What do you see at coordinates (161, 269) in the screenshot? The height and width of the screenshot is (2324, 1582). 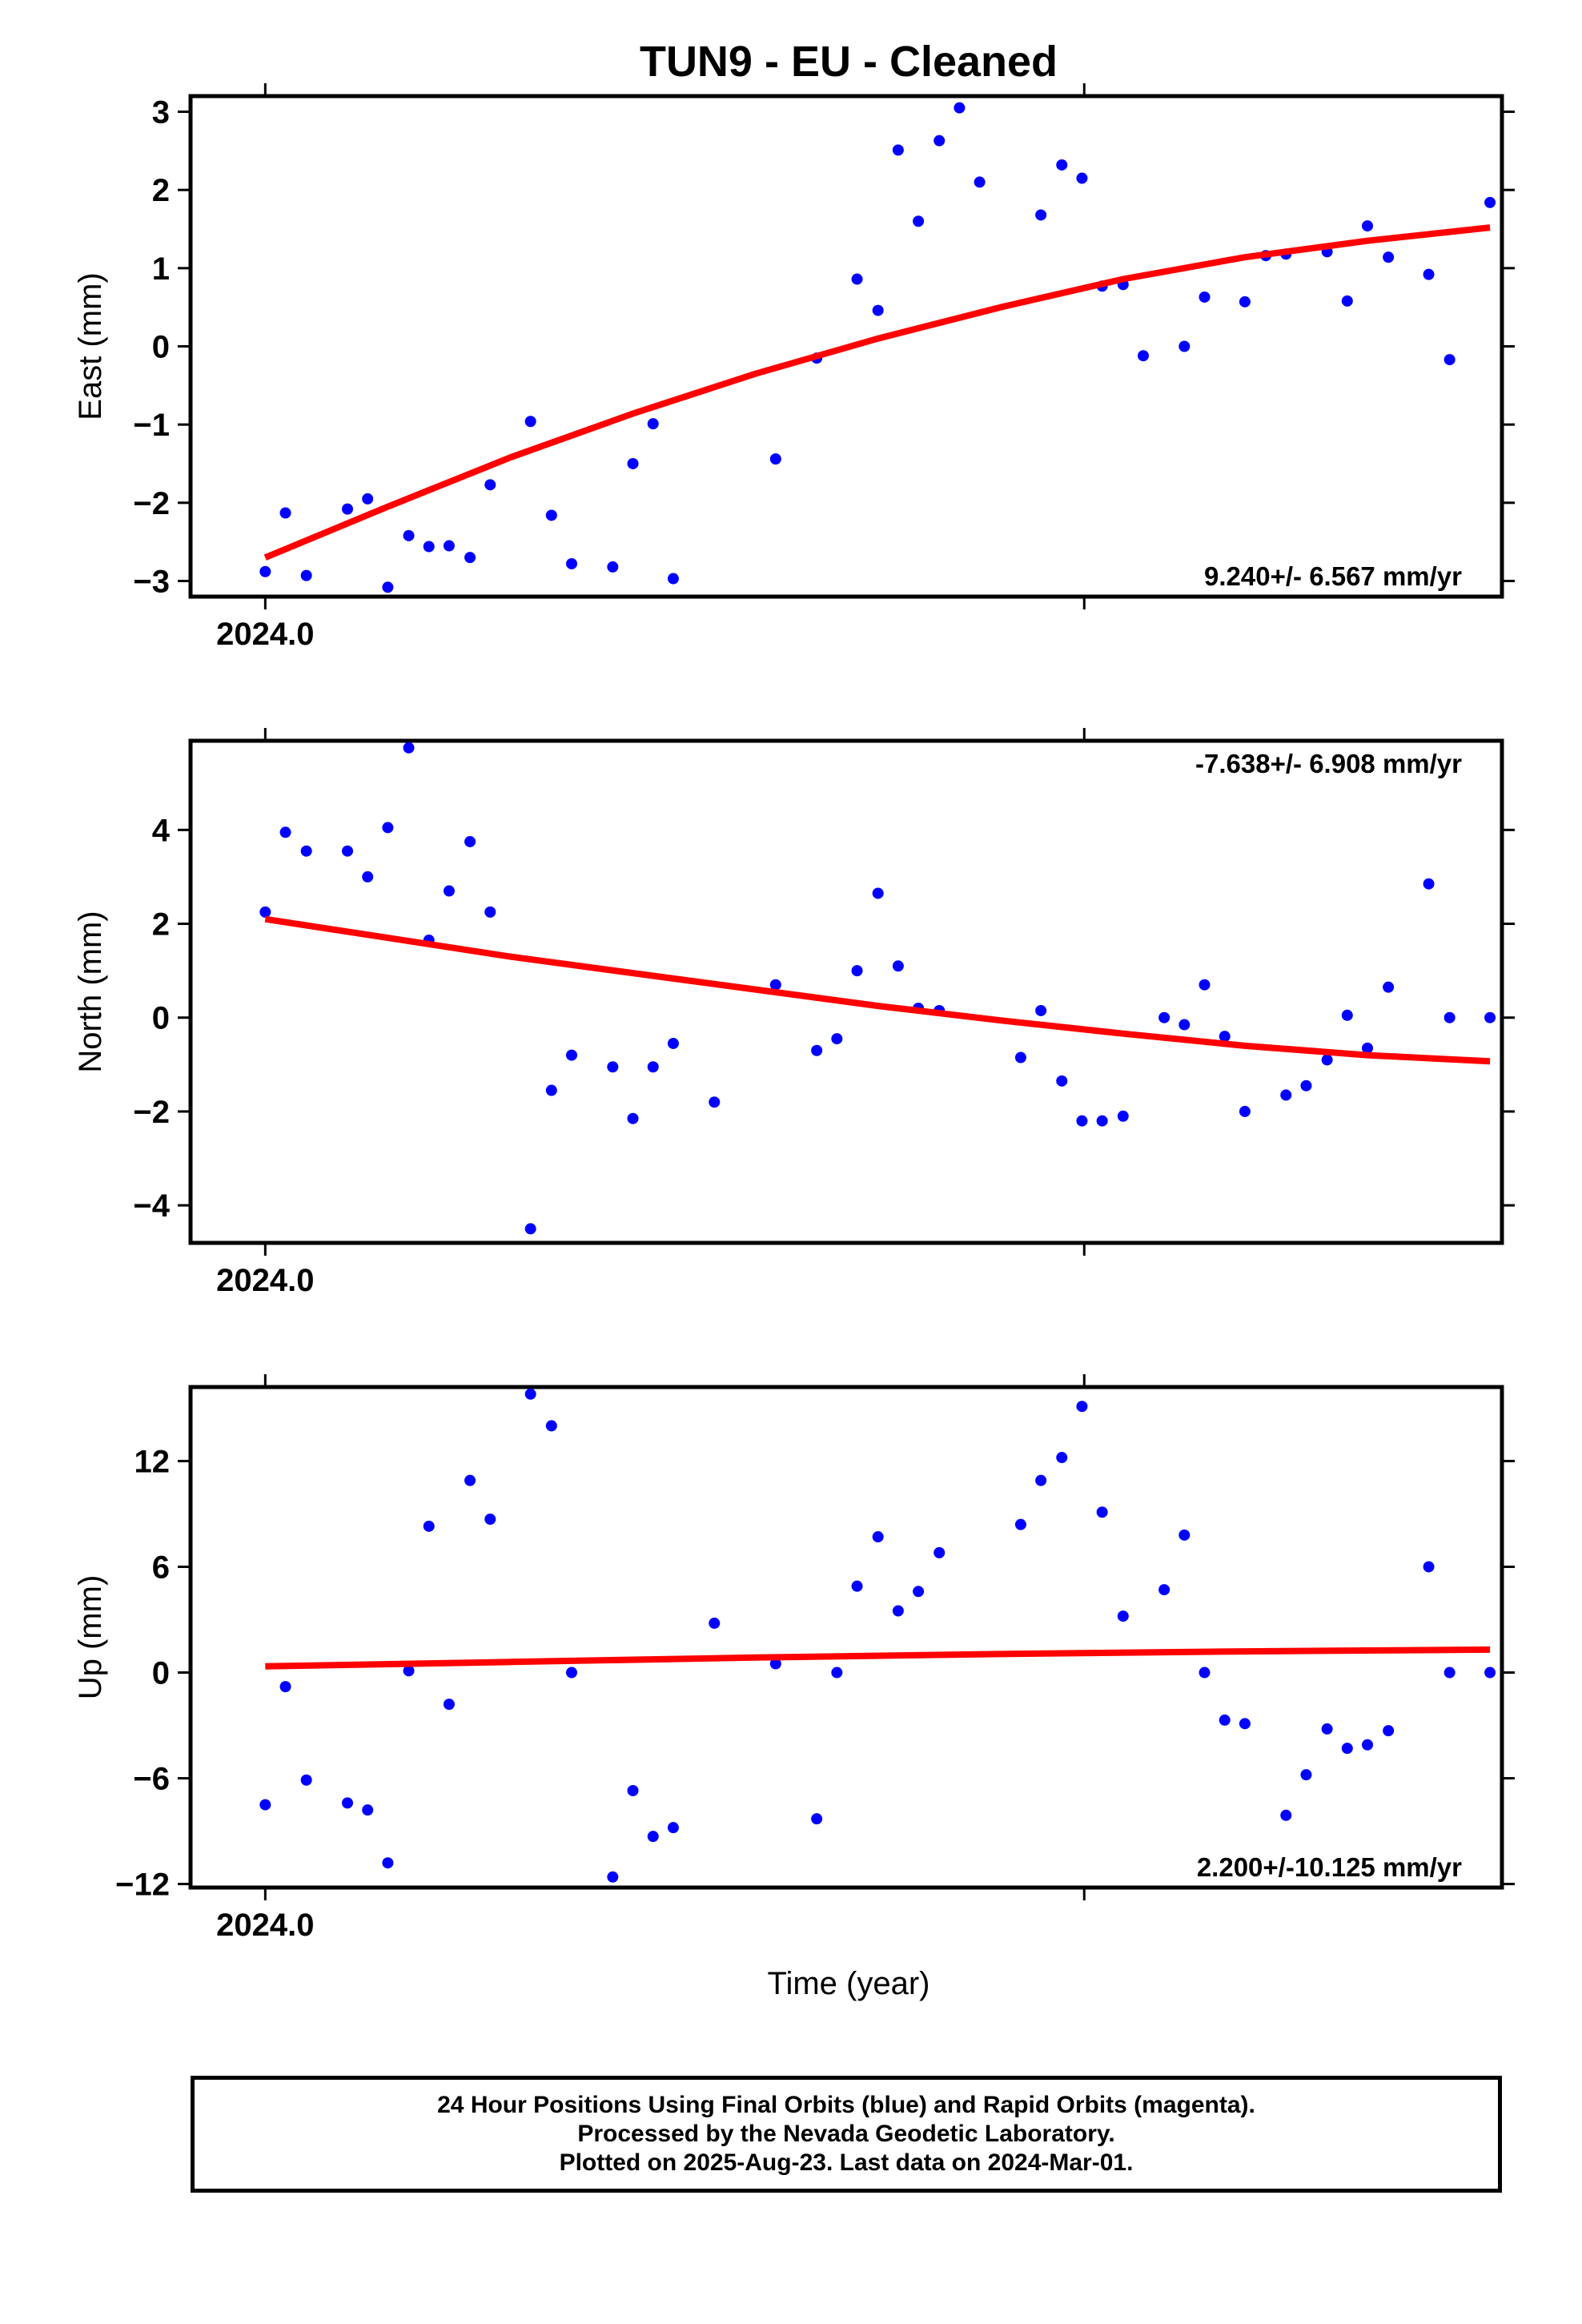 I see `east-ytick-label: 1` at bounding box center [161, 269].